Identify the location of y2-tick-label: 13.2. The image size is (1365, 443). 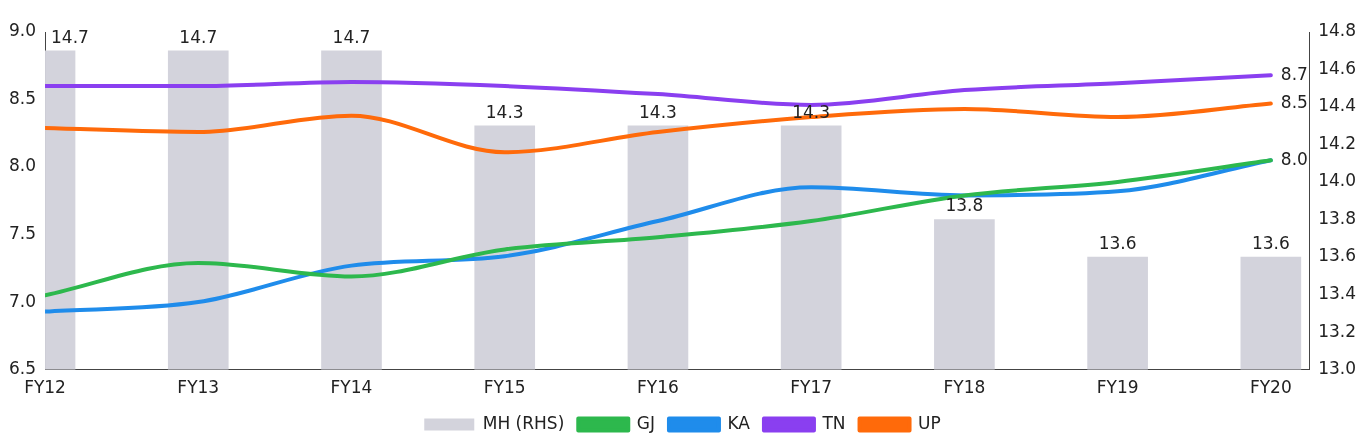
(1337, 330).